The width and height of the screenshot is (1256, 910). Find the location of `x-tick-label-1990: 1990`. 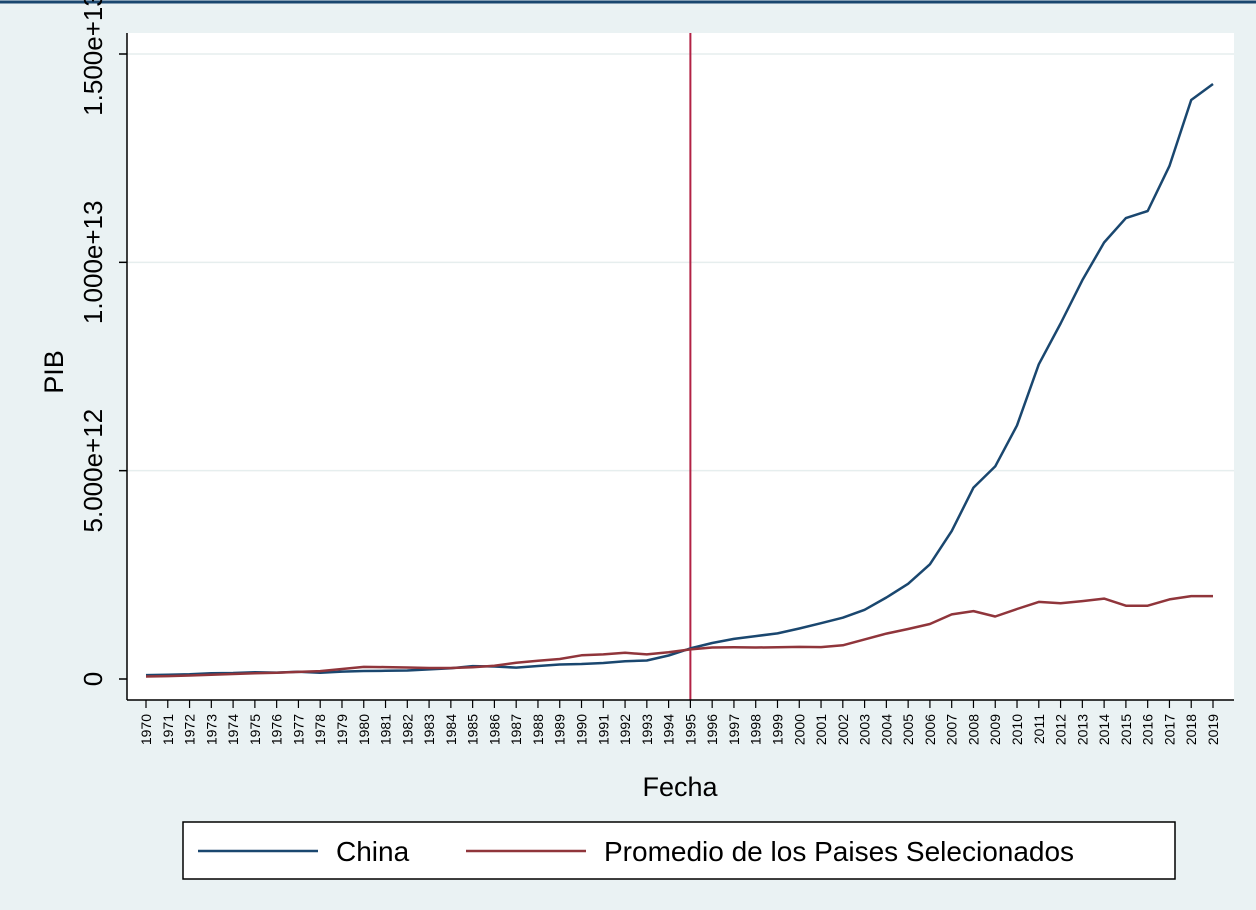

x-tick-label-1990: 1990 is located at coordinates (582, 729).